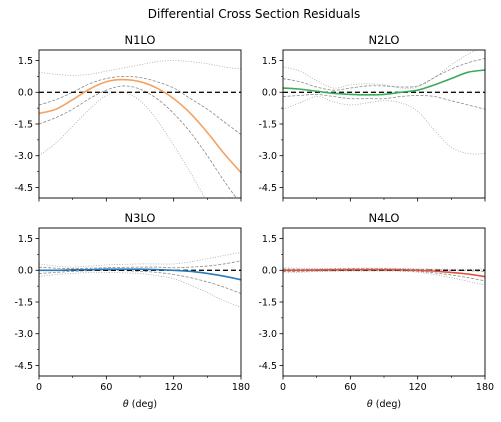  I want to click on axes-frame-n3lo, so click(140, 302).